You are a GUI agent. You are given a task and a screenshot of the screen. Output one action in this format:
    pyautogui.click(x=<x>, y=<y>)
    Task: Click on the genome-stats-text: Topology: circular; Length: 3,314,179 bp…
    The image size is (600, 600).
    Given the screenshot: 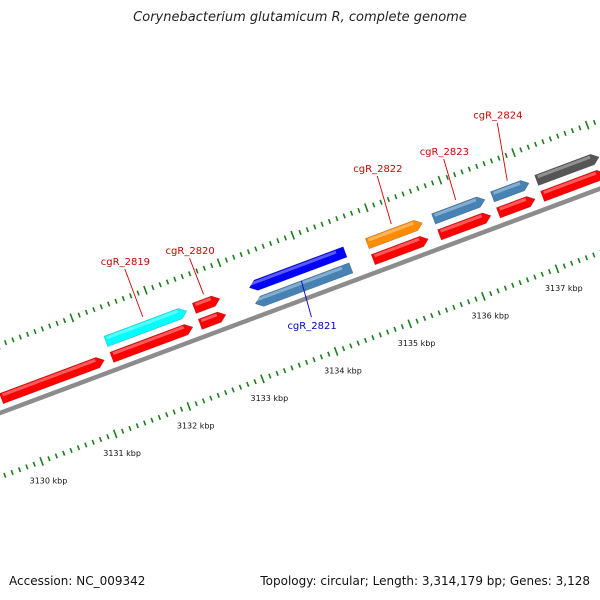 What is the action you would take?
    pyautogui.click(x=425, y=581)
    